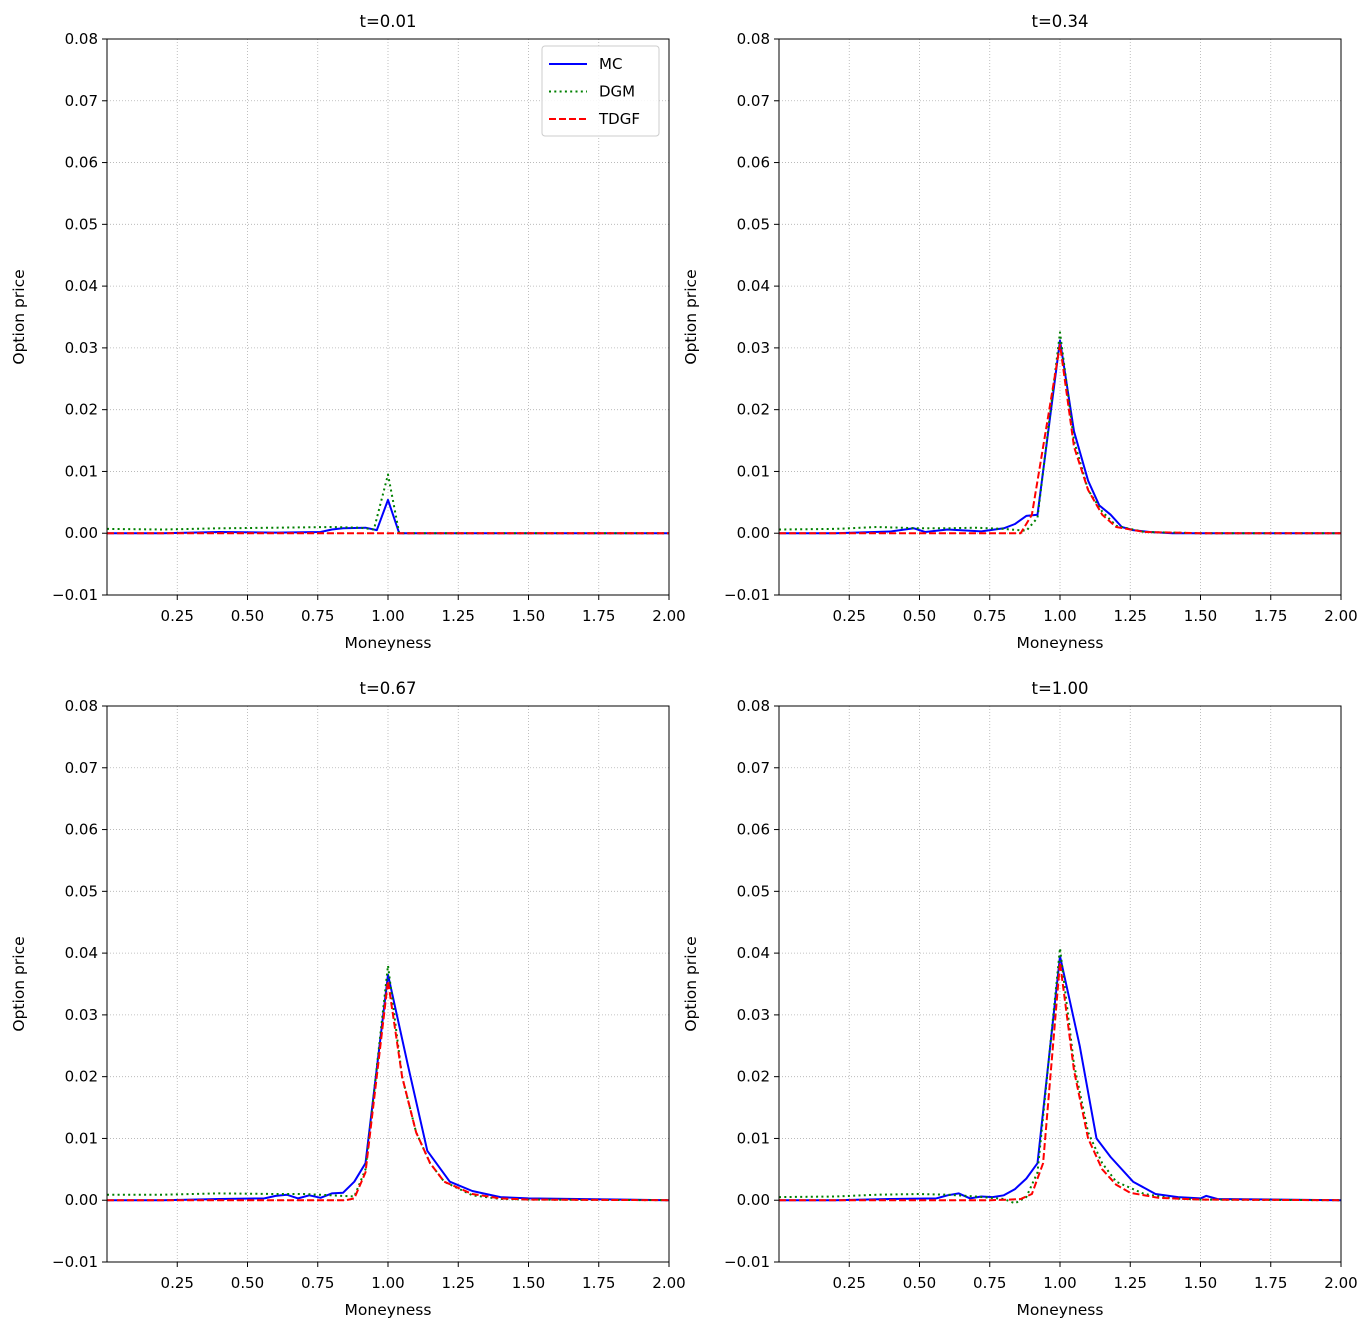  Describe the element at coordinates (387, 21) in the screenshot. I see `chart-title: t=0.01` at that location.